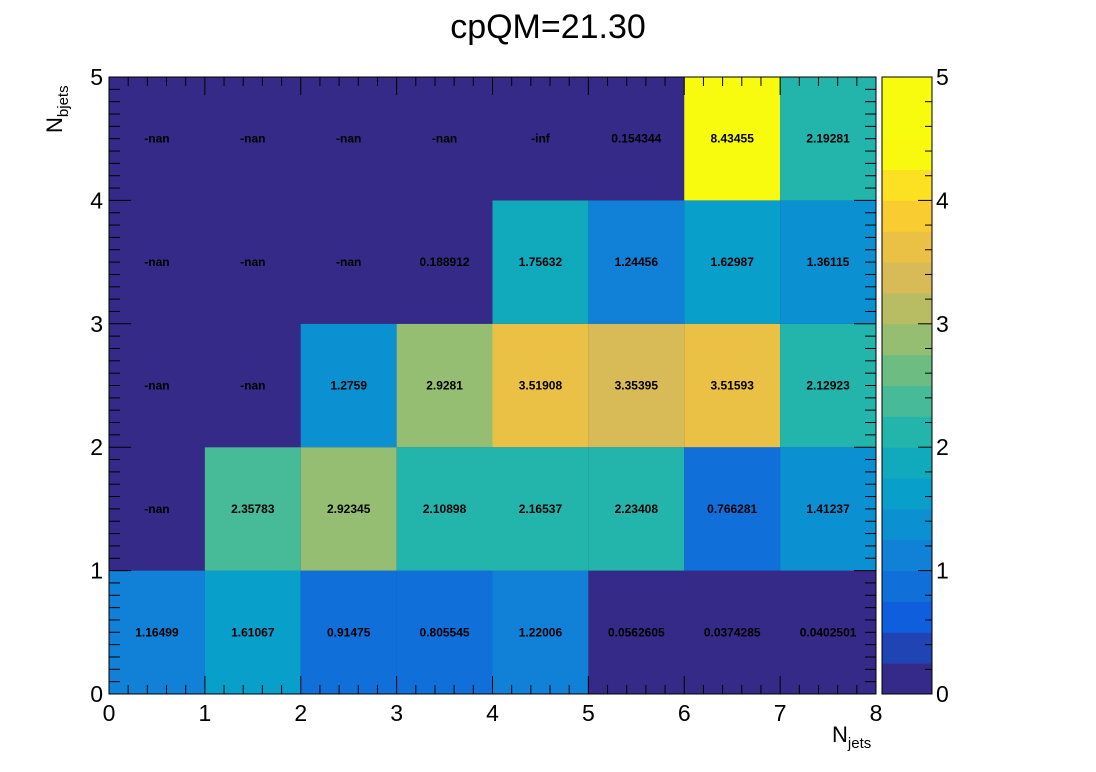  What do you see at coordinates (253, 632) in the screenshot?
I see `cell-value-label: 1.61067` at bounding box center [253, 632].